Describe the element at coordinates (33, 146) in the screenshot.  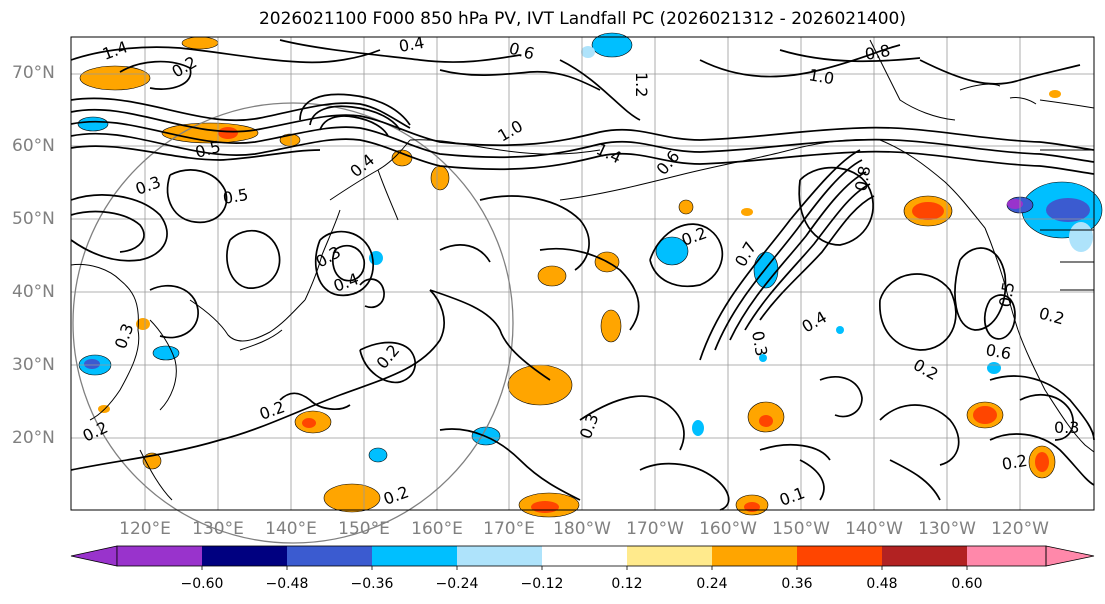
I see `lat-label-60n: 60°N` at that location.